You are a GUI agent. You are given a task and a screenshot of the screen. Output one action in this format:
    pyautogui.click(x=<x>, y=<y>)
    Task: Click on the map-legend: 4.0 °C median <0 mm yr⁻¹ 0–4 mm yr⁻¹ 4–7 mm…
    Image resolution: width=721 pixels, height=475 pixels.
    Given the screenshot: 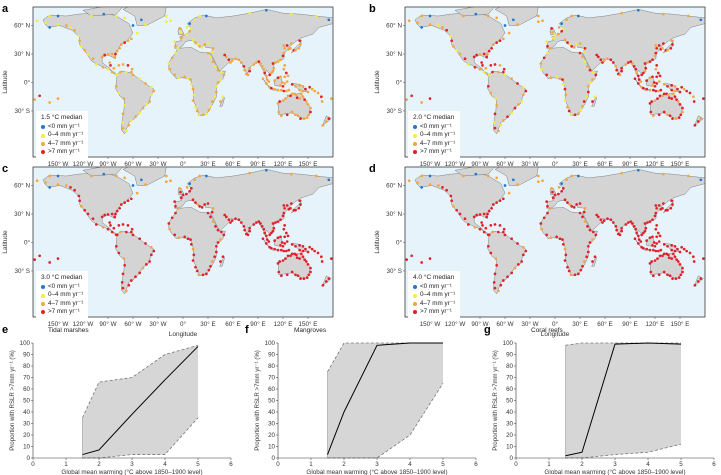 What is the action you would take?
    pyautogui.click(x=434, y=295)
    